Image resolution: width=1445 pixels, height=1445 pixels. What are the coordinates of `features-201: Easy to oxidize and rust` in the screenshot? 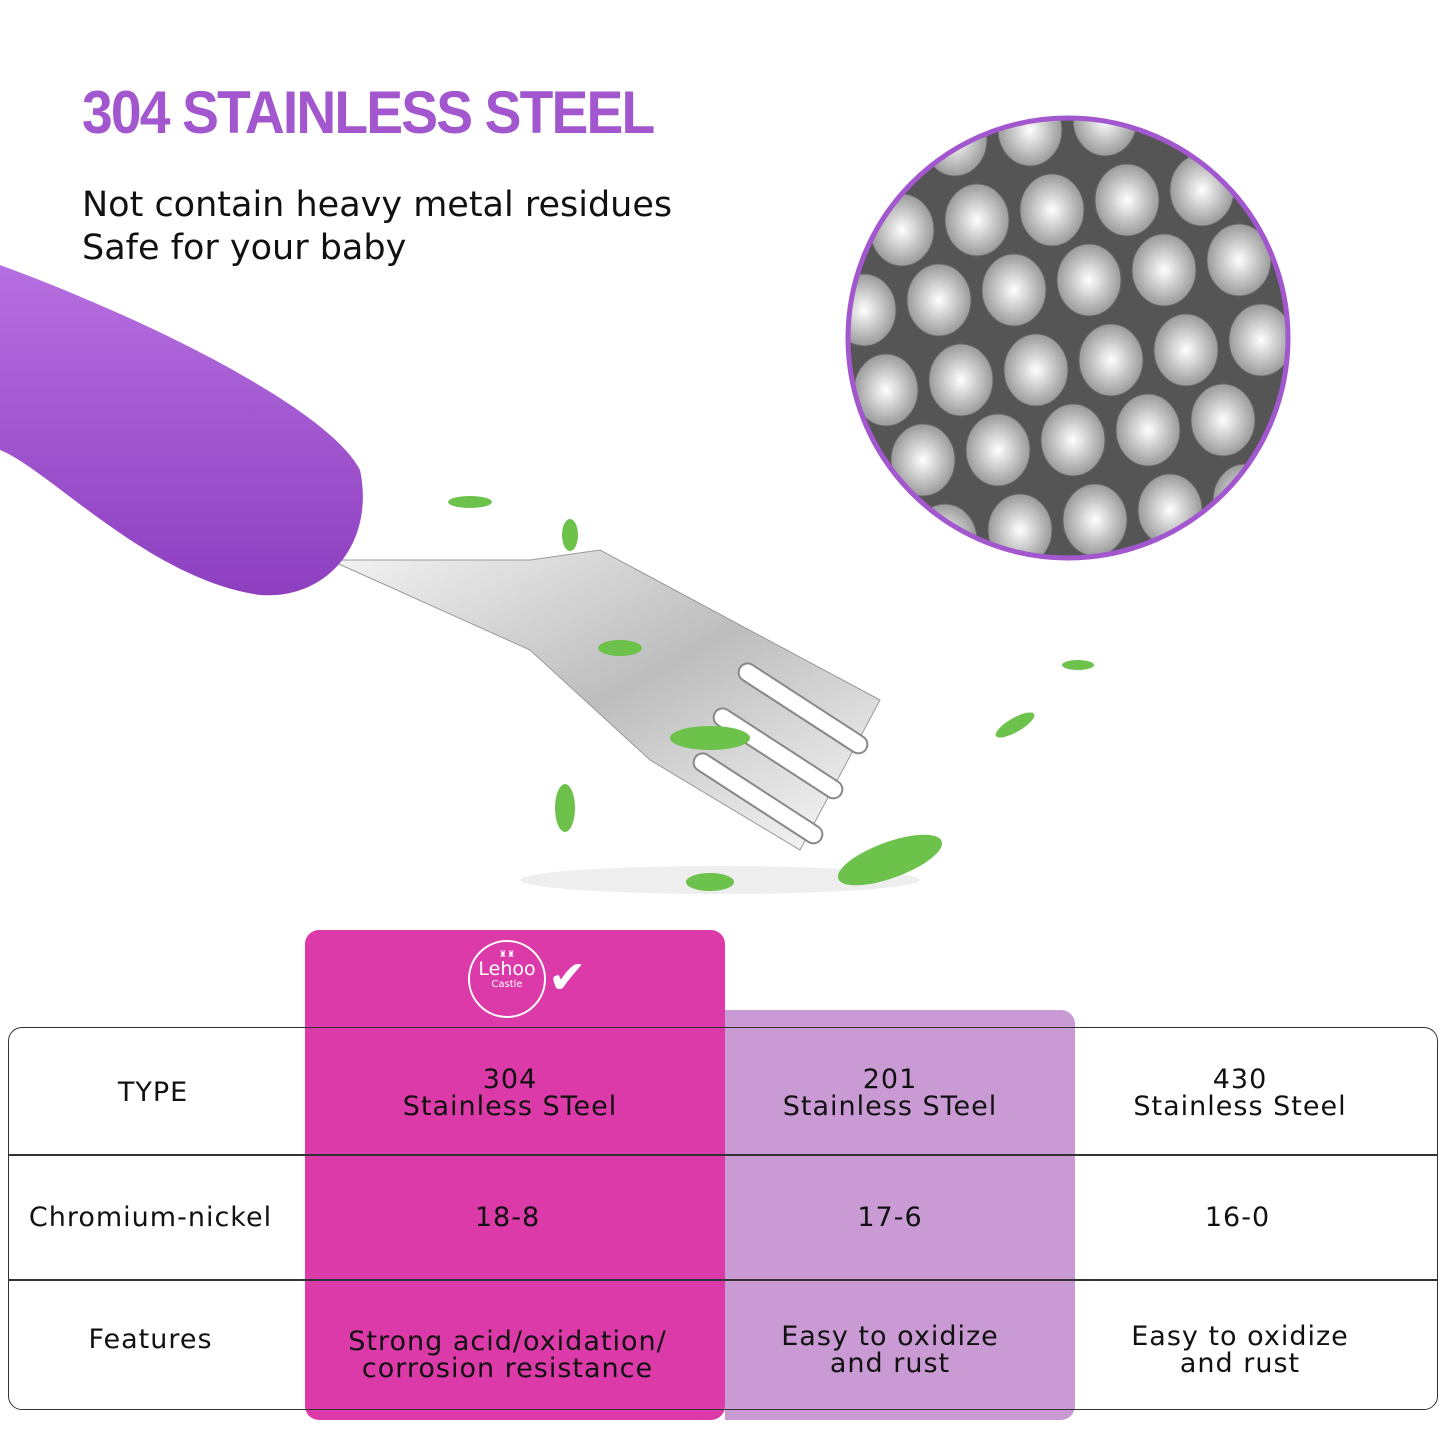 It's located at (890, 1350).